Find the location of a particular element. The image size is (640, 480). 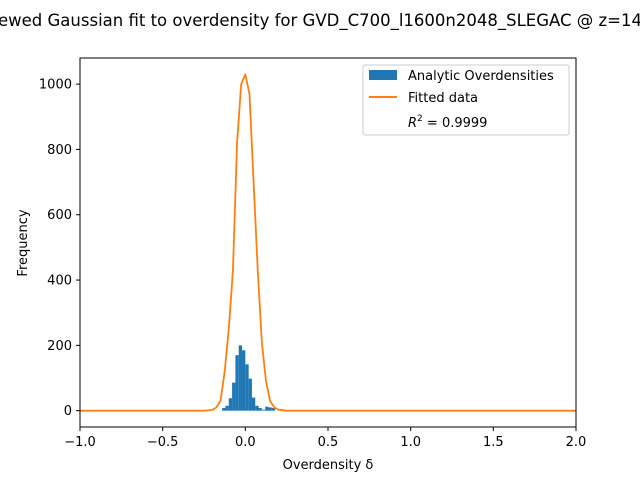

x-axis-label: Overdensity δ is located at coordinates (328, 465).